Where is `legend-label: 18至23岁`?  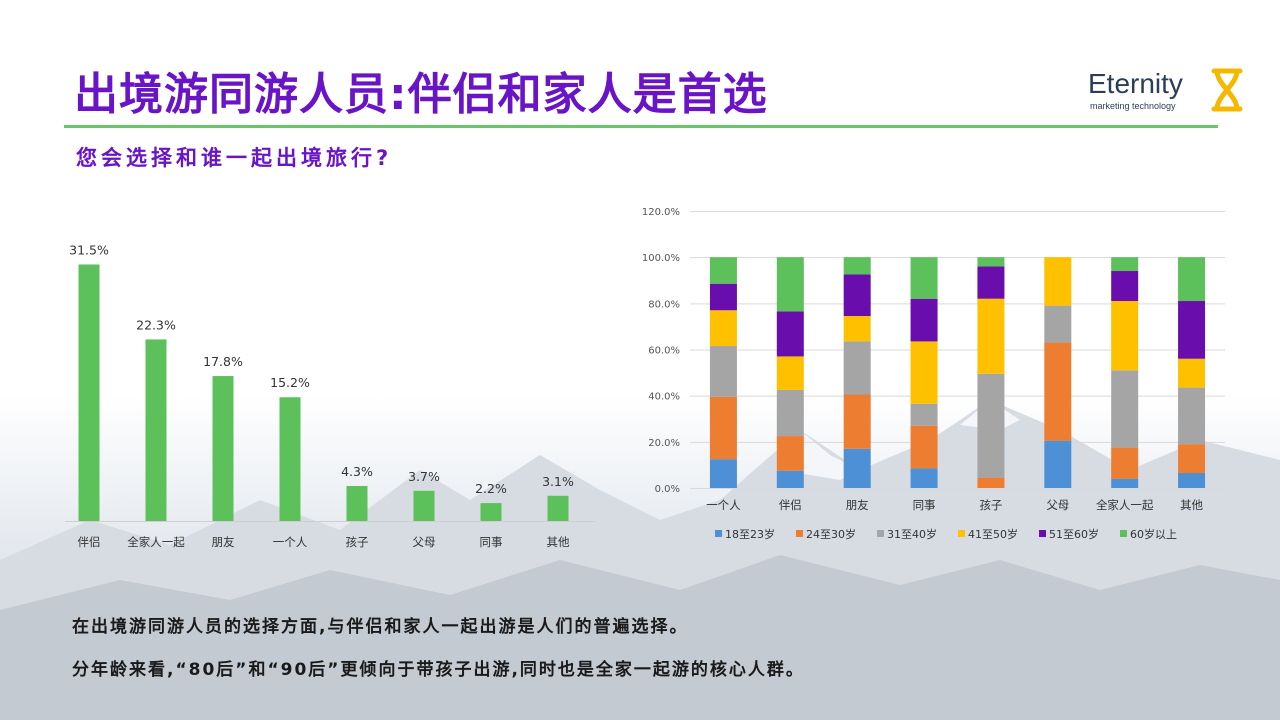
legend-label: 18至23岁 is located at coordinates (750, 534).